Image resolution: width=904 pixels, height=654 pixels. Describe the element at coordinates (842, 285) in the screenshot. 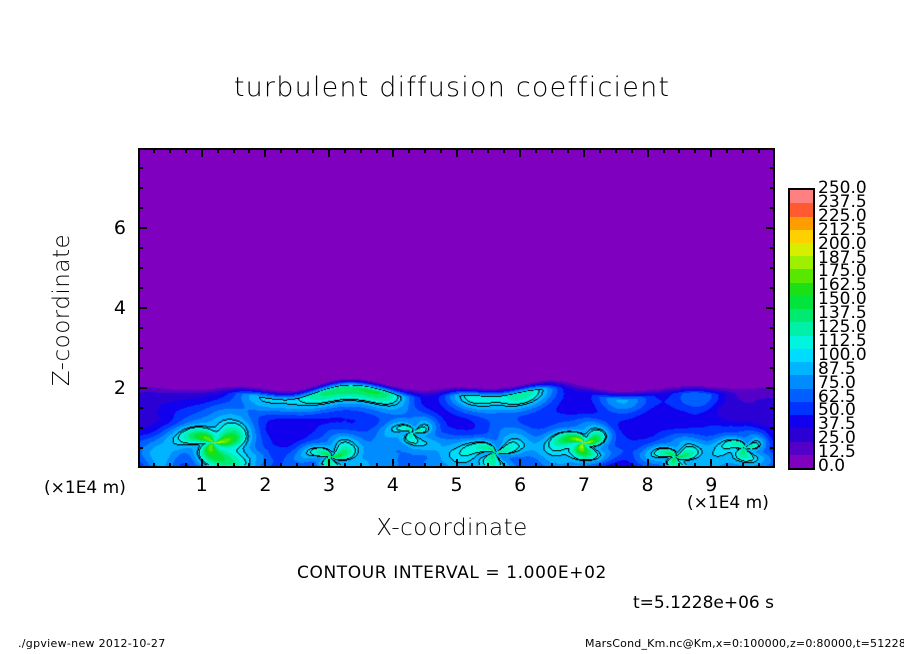

I see `colorbar-tick-label: 162.5` at that location.